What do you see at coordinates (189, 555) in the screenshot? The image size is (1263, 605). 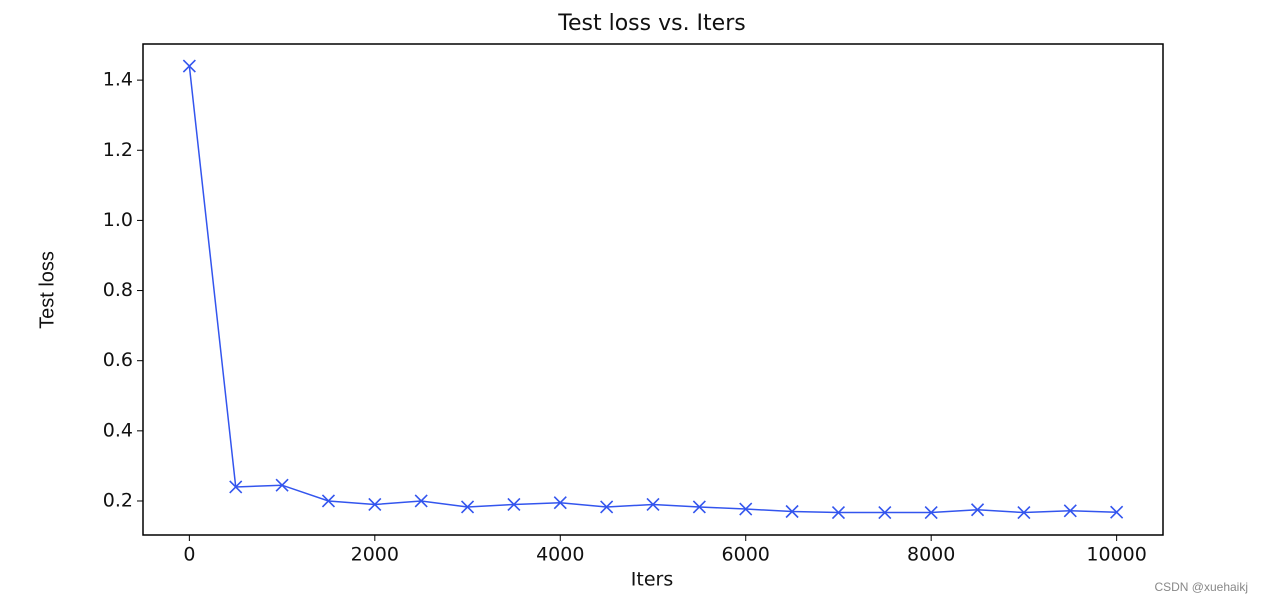 I see `x-tick-label: 0` at bounding box center [189, 555].